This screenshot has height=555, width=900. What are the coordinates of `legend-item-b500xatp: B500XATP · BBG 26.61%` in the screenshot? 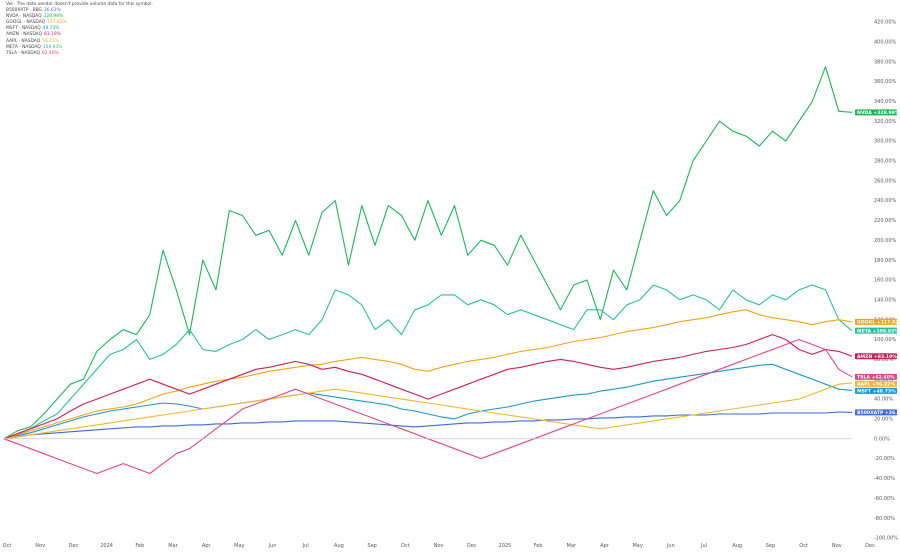 It's located at (33, 11).